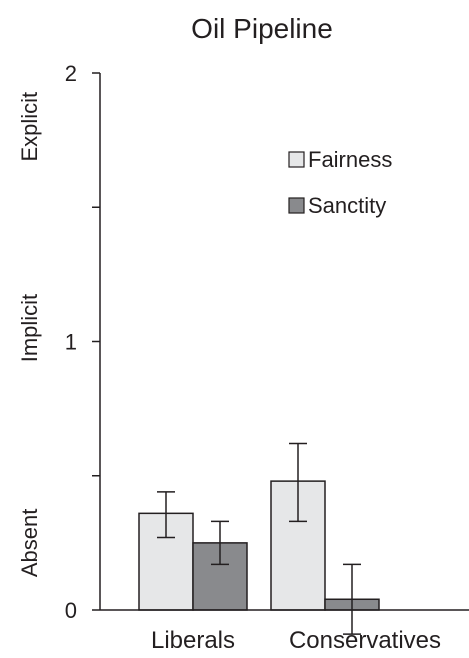 The width and height of the screenshot is (469, 658). Describe the element at coordinates (296, 205) in the screenshot. I see `legend-swatch-sanctity` at that location.